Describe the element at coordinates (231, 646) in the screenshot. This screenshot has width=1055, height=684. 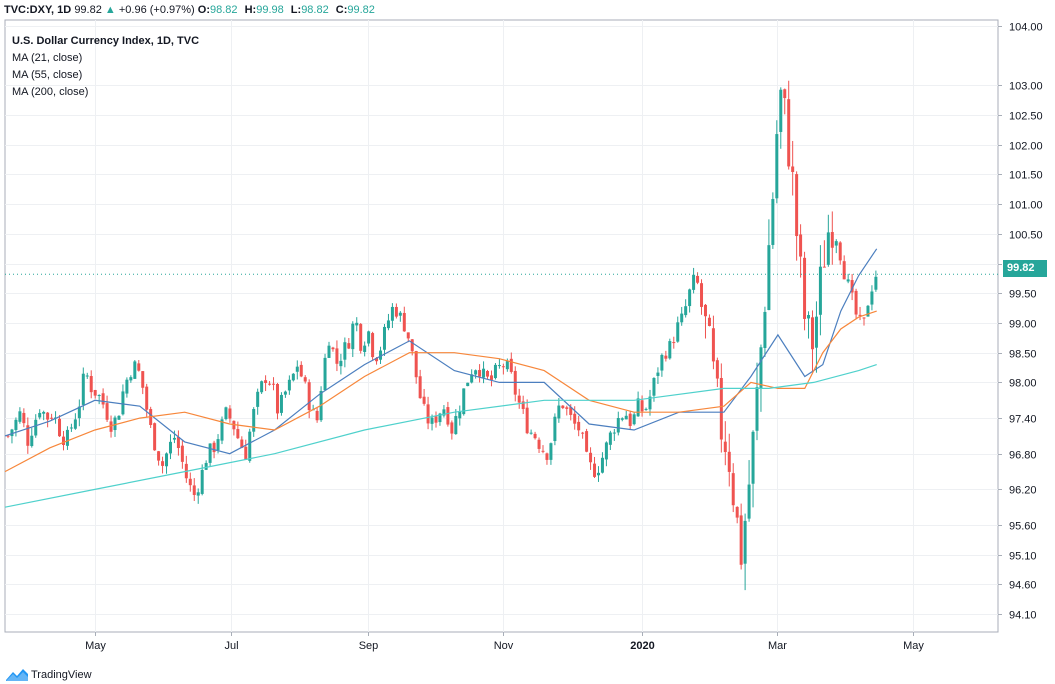
I see `x-tick-label: Jul` at that location.